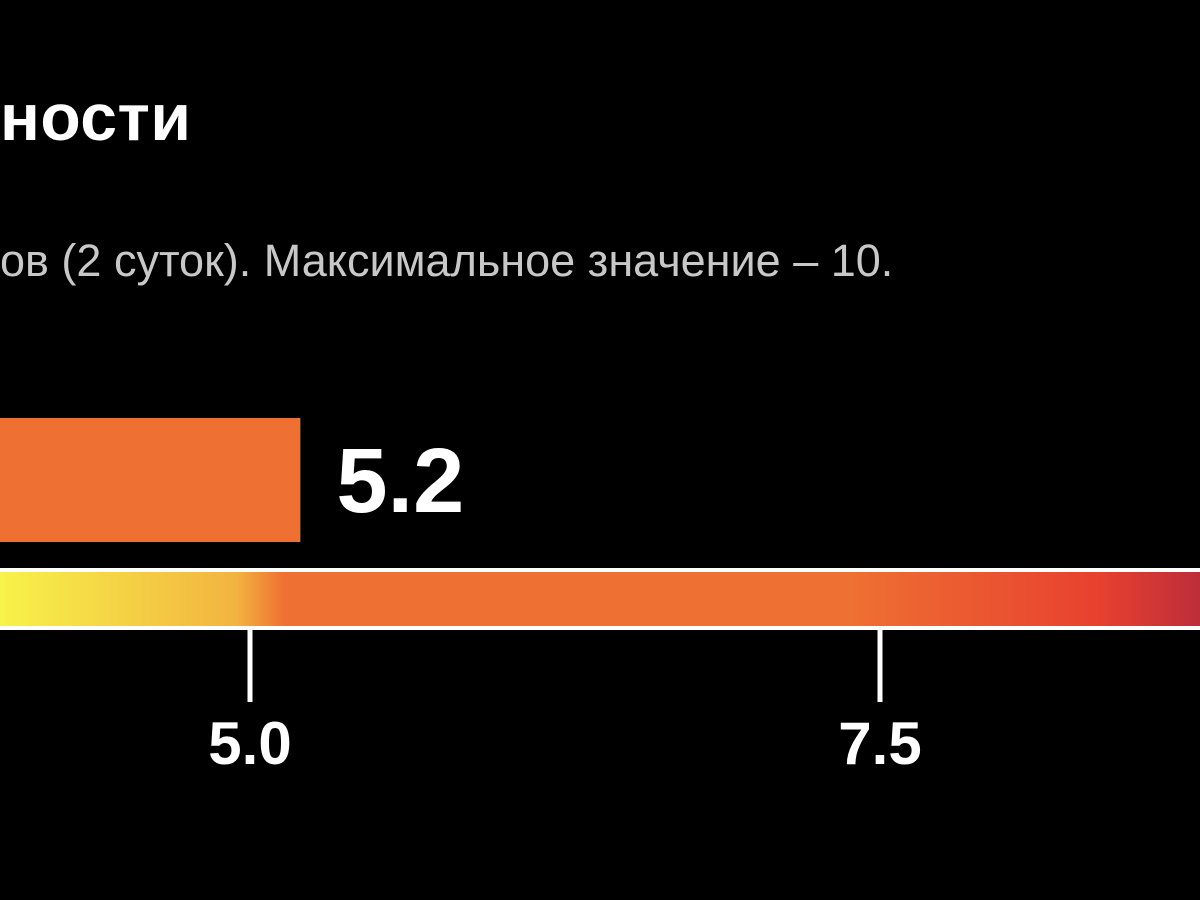 This screenshot has height=900, width=1200. What do you see at coordinates (249, 743) in the screenshot?
I see `tick-label-0: 5.0` at bounding box center [249, 743].